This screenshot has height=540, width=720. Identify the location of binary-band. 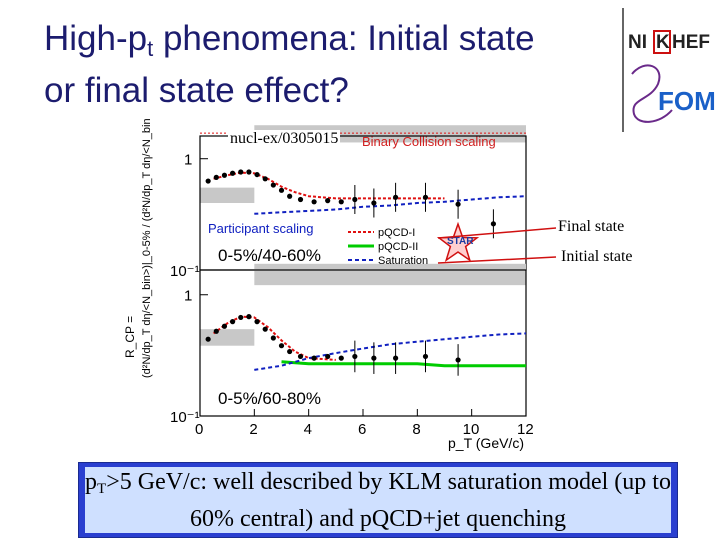
(390, 274).